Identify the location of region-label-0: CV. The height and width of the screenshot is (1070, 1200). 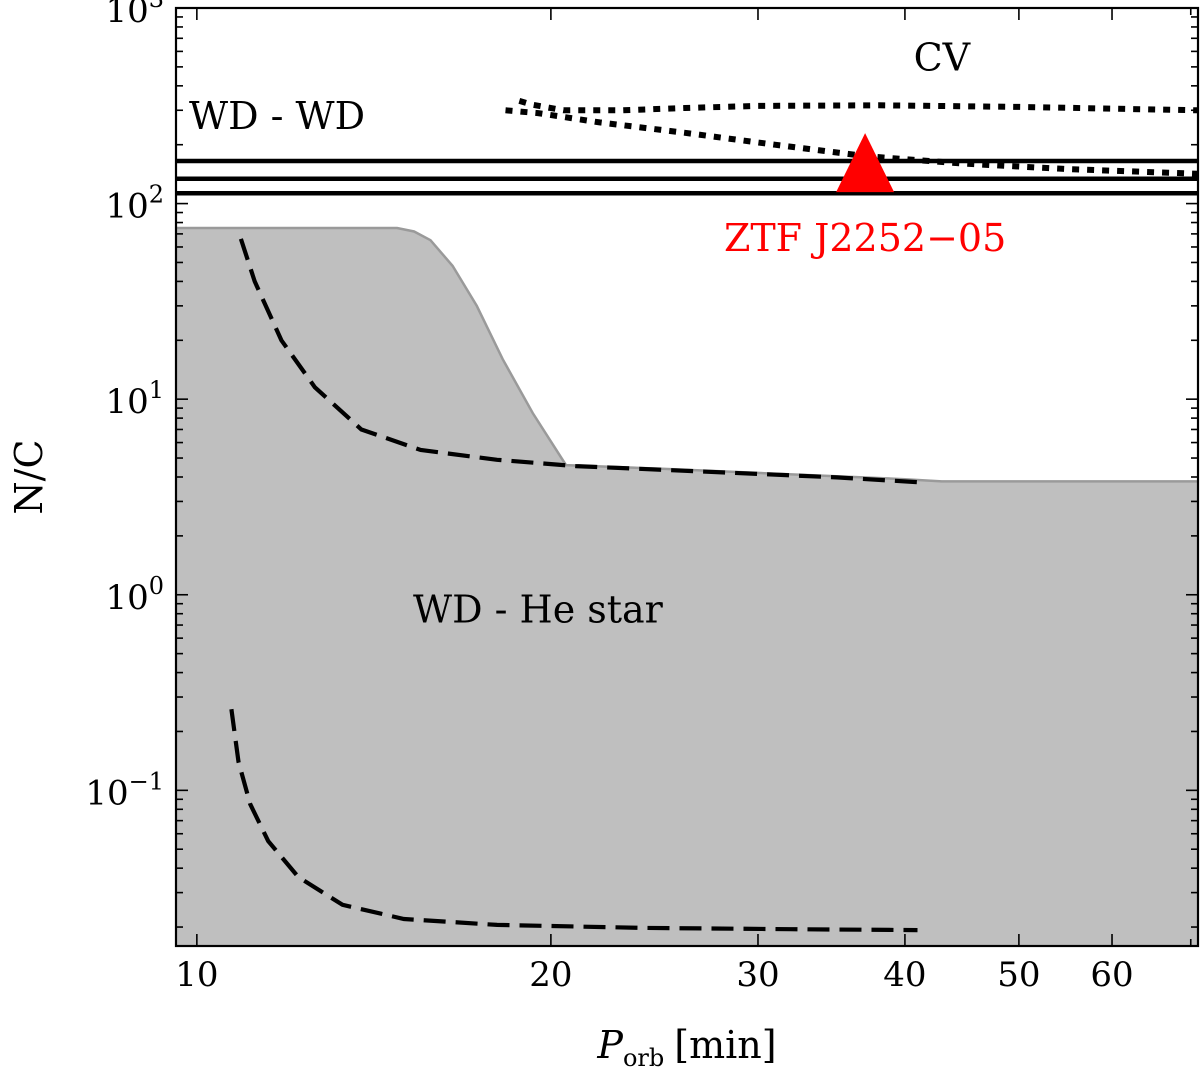
(942, 57).